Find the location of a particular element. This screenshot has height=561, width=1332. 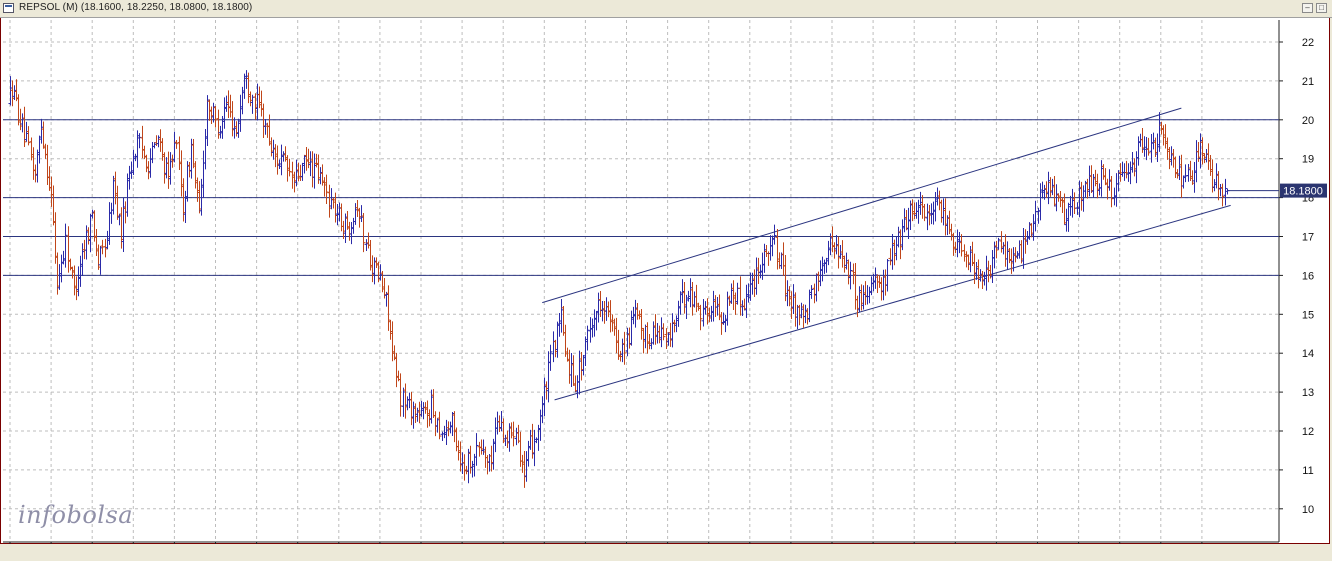

y-axis-tick-label: 19 is located at coordinates (1308, 160).